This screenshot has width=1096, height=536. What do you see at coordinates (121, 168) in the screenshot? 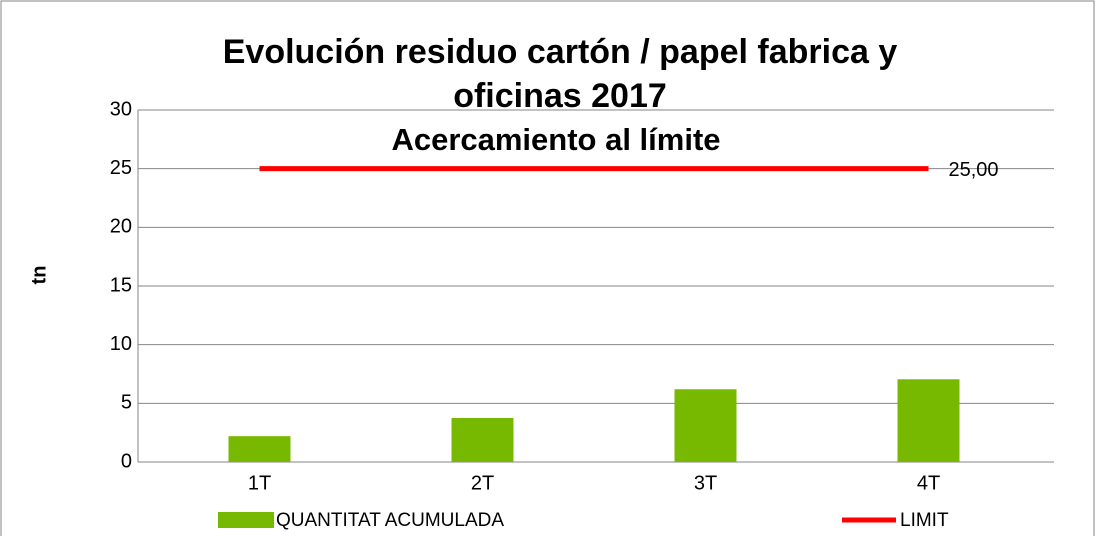
I see `y-tick-label: 25` at bounding box center [121, 168].